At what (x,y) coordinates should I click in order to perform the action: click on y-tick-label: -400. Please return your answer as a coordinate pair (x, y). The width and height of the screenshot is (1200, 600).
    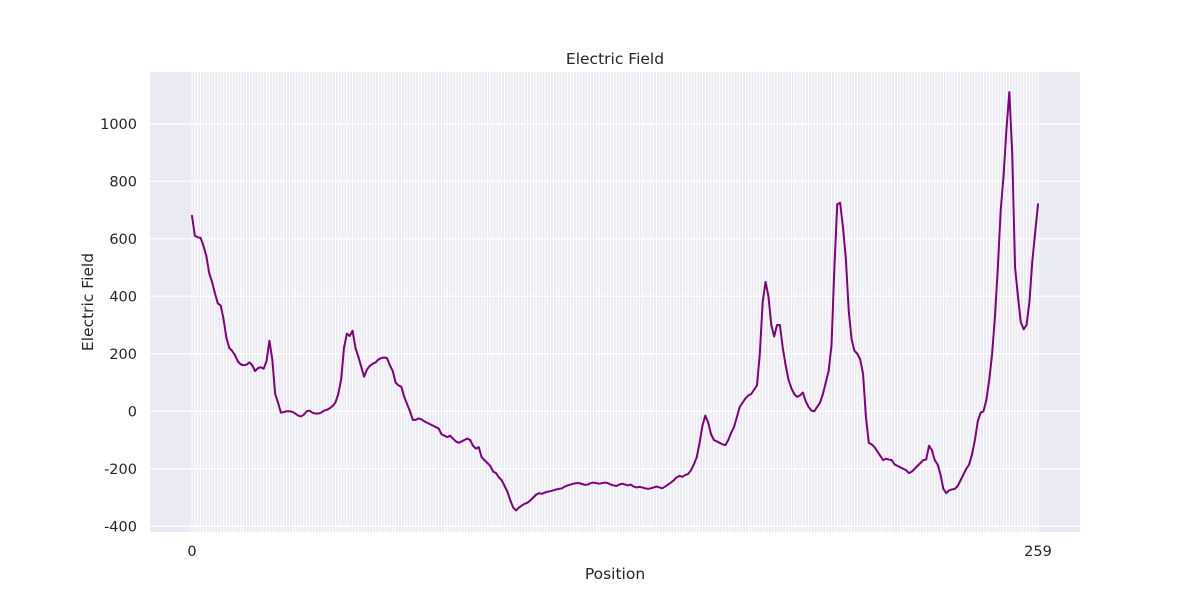
    Looking at the image, I should click on (120, 527).